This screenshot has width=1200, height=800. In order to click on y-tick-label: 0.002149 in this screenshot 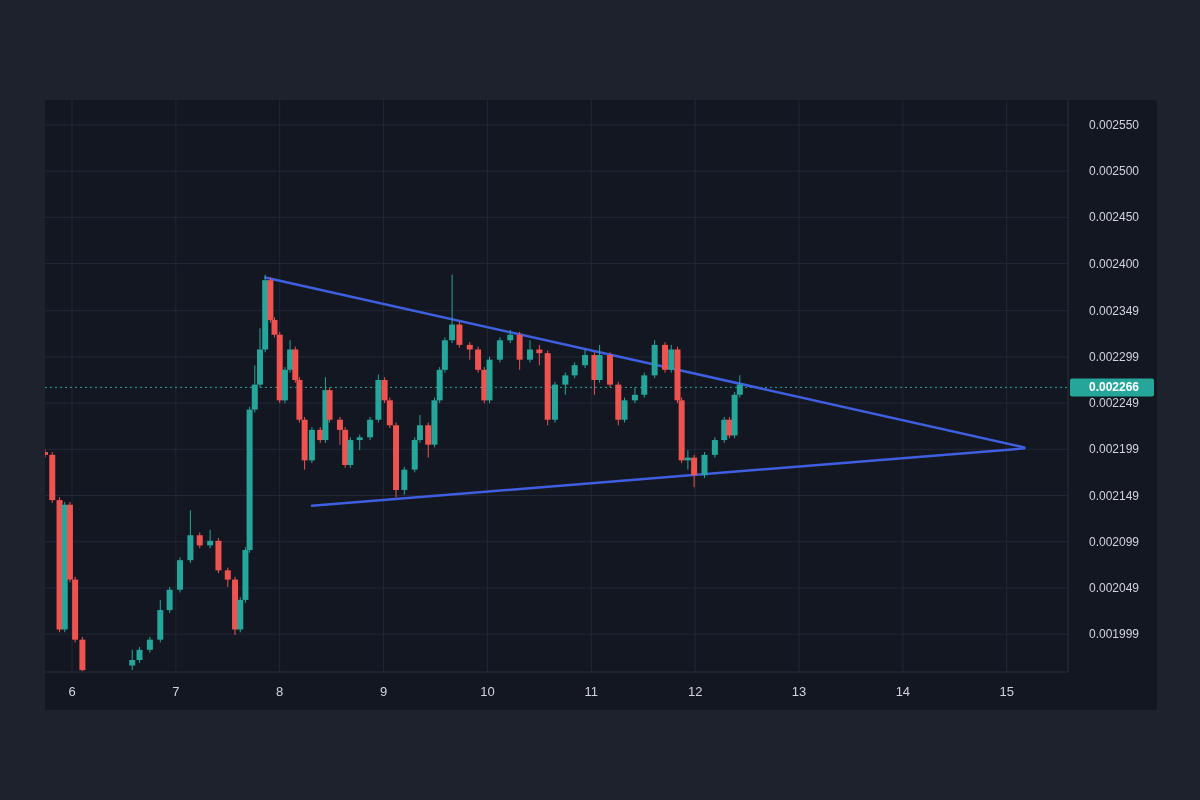, I will do `click(1114, 495)`.